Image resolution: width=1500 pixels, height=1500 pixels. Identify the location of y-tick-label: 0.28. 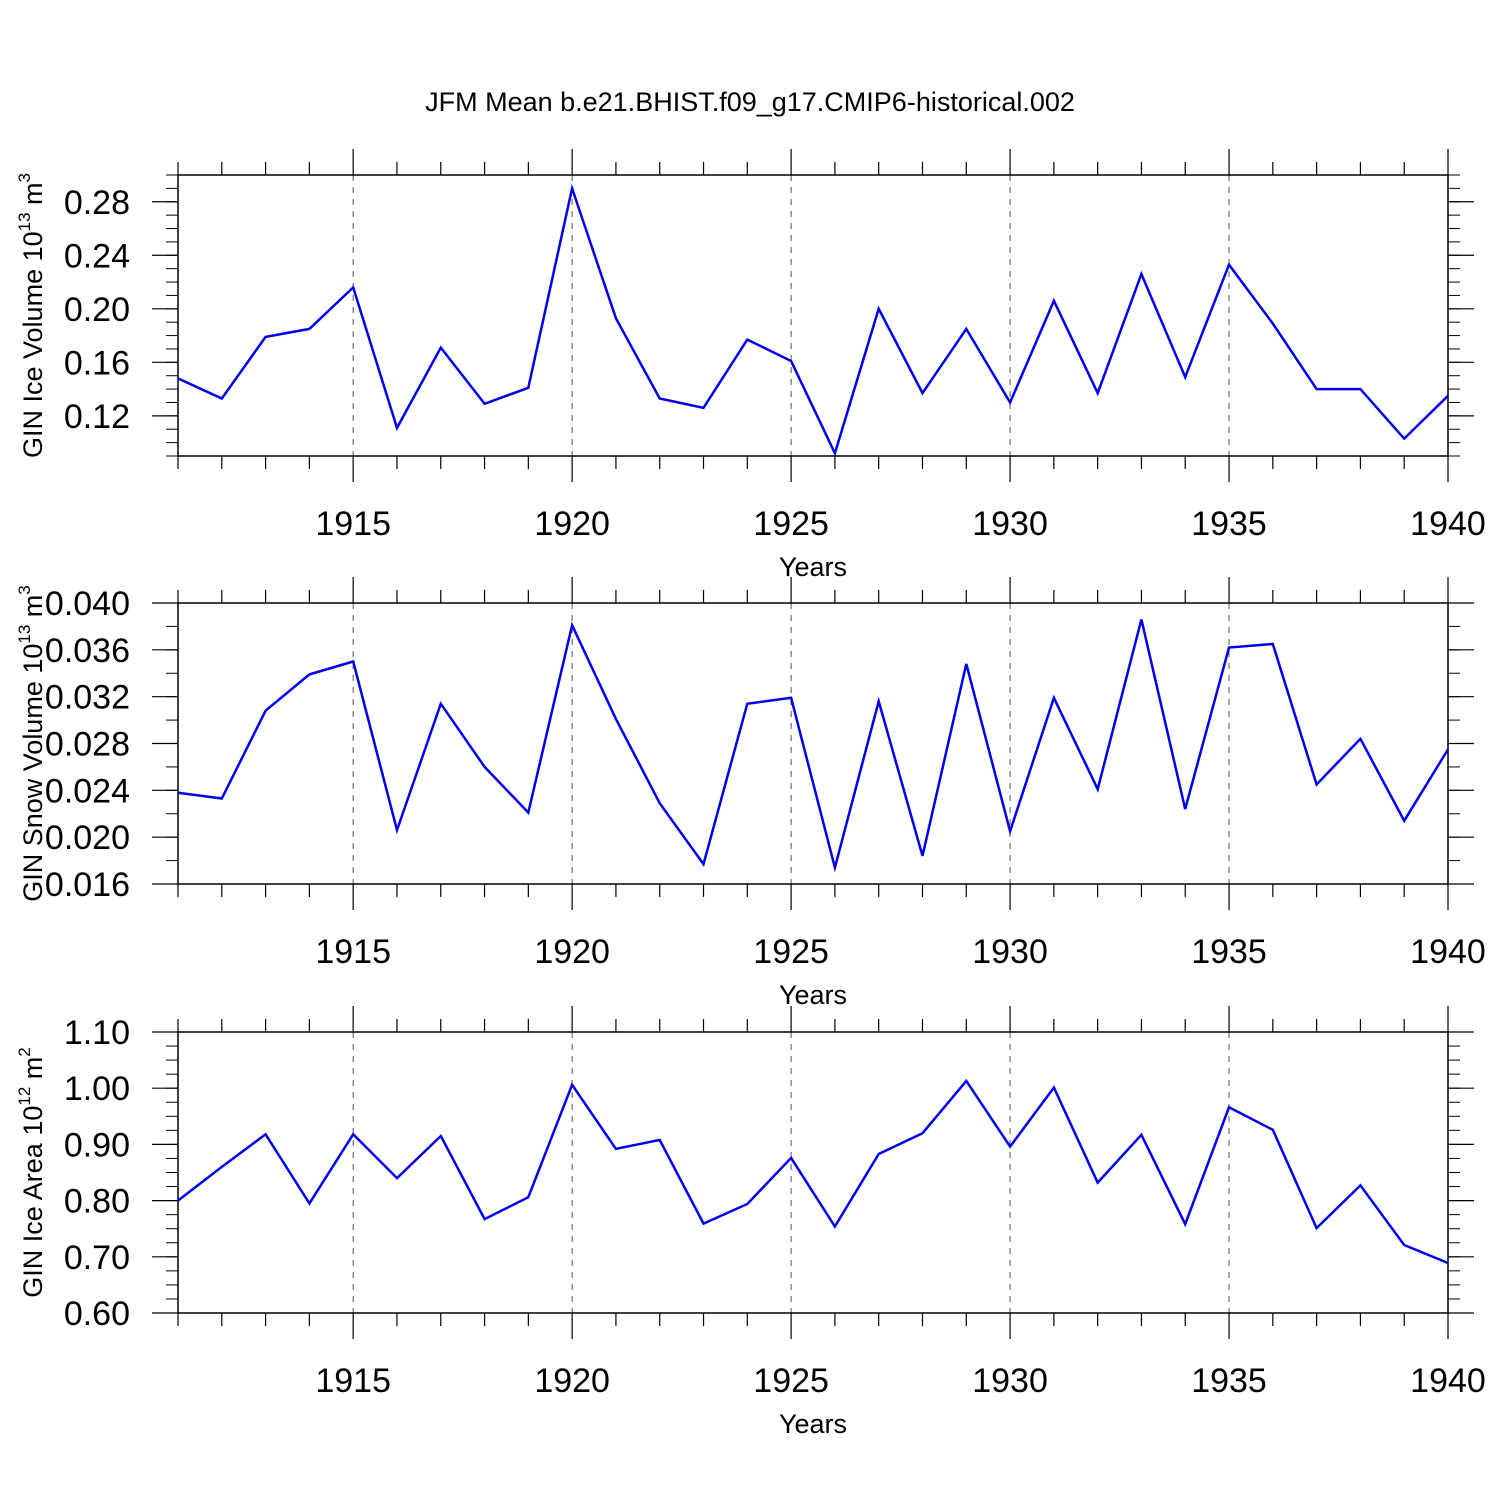
(97, 203).